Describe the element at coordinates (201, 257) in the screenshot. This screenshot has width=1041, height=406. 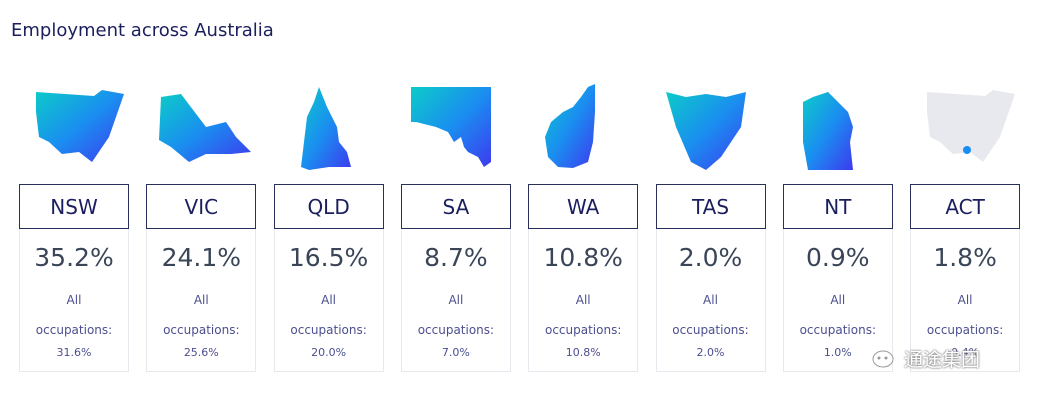
I see `state-share: 24.1%` at that location.